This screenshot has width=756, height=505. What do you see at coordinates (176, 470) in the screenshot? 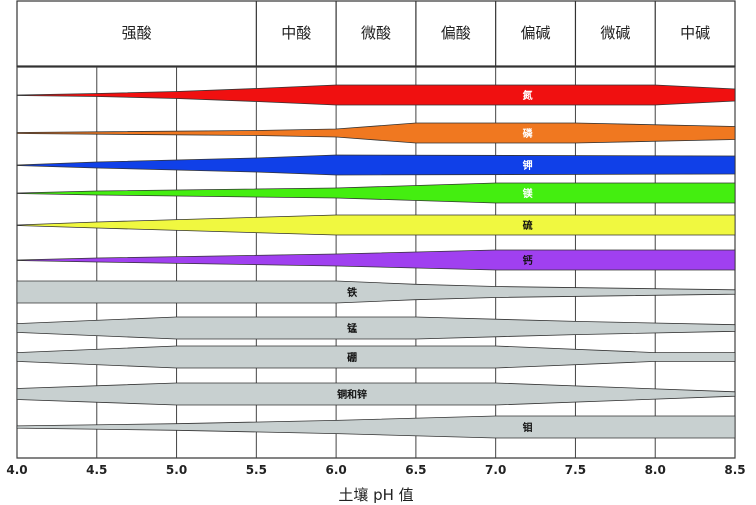
I see `x-tick-label: 5.0` at bounding box center [176, 470].